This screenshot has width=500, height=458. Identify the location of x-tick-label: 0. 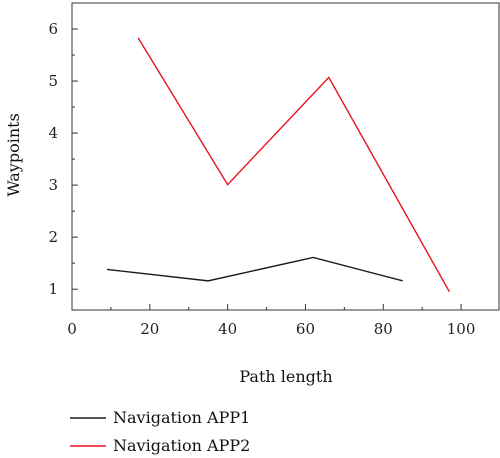
(72, 329).